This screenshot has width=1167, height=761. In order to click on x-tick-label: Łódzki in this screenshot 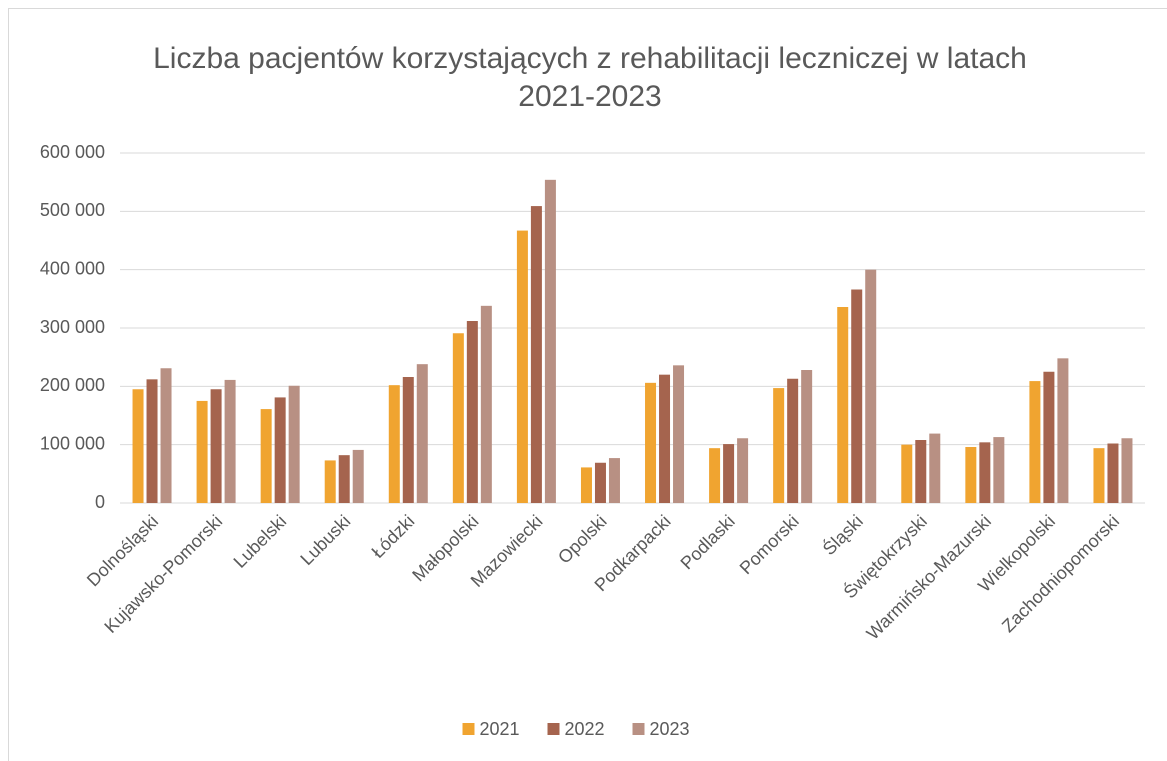, I will do `click(393, 536)`.